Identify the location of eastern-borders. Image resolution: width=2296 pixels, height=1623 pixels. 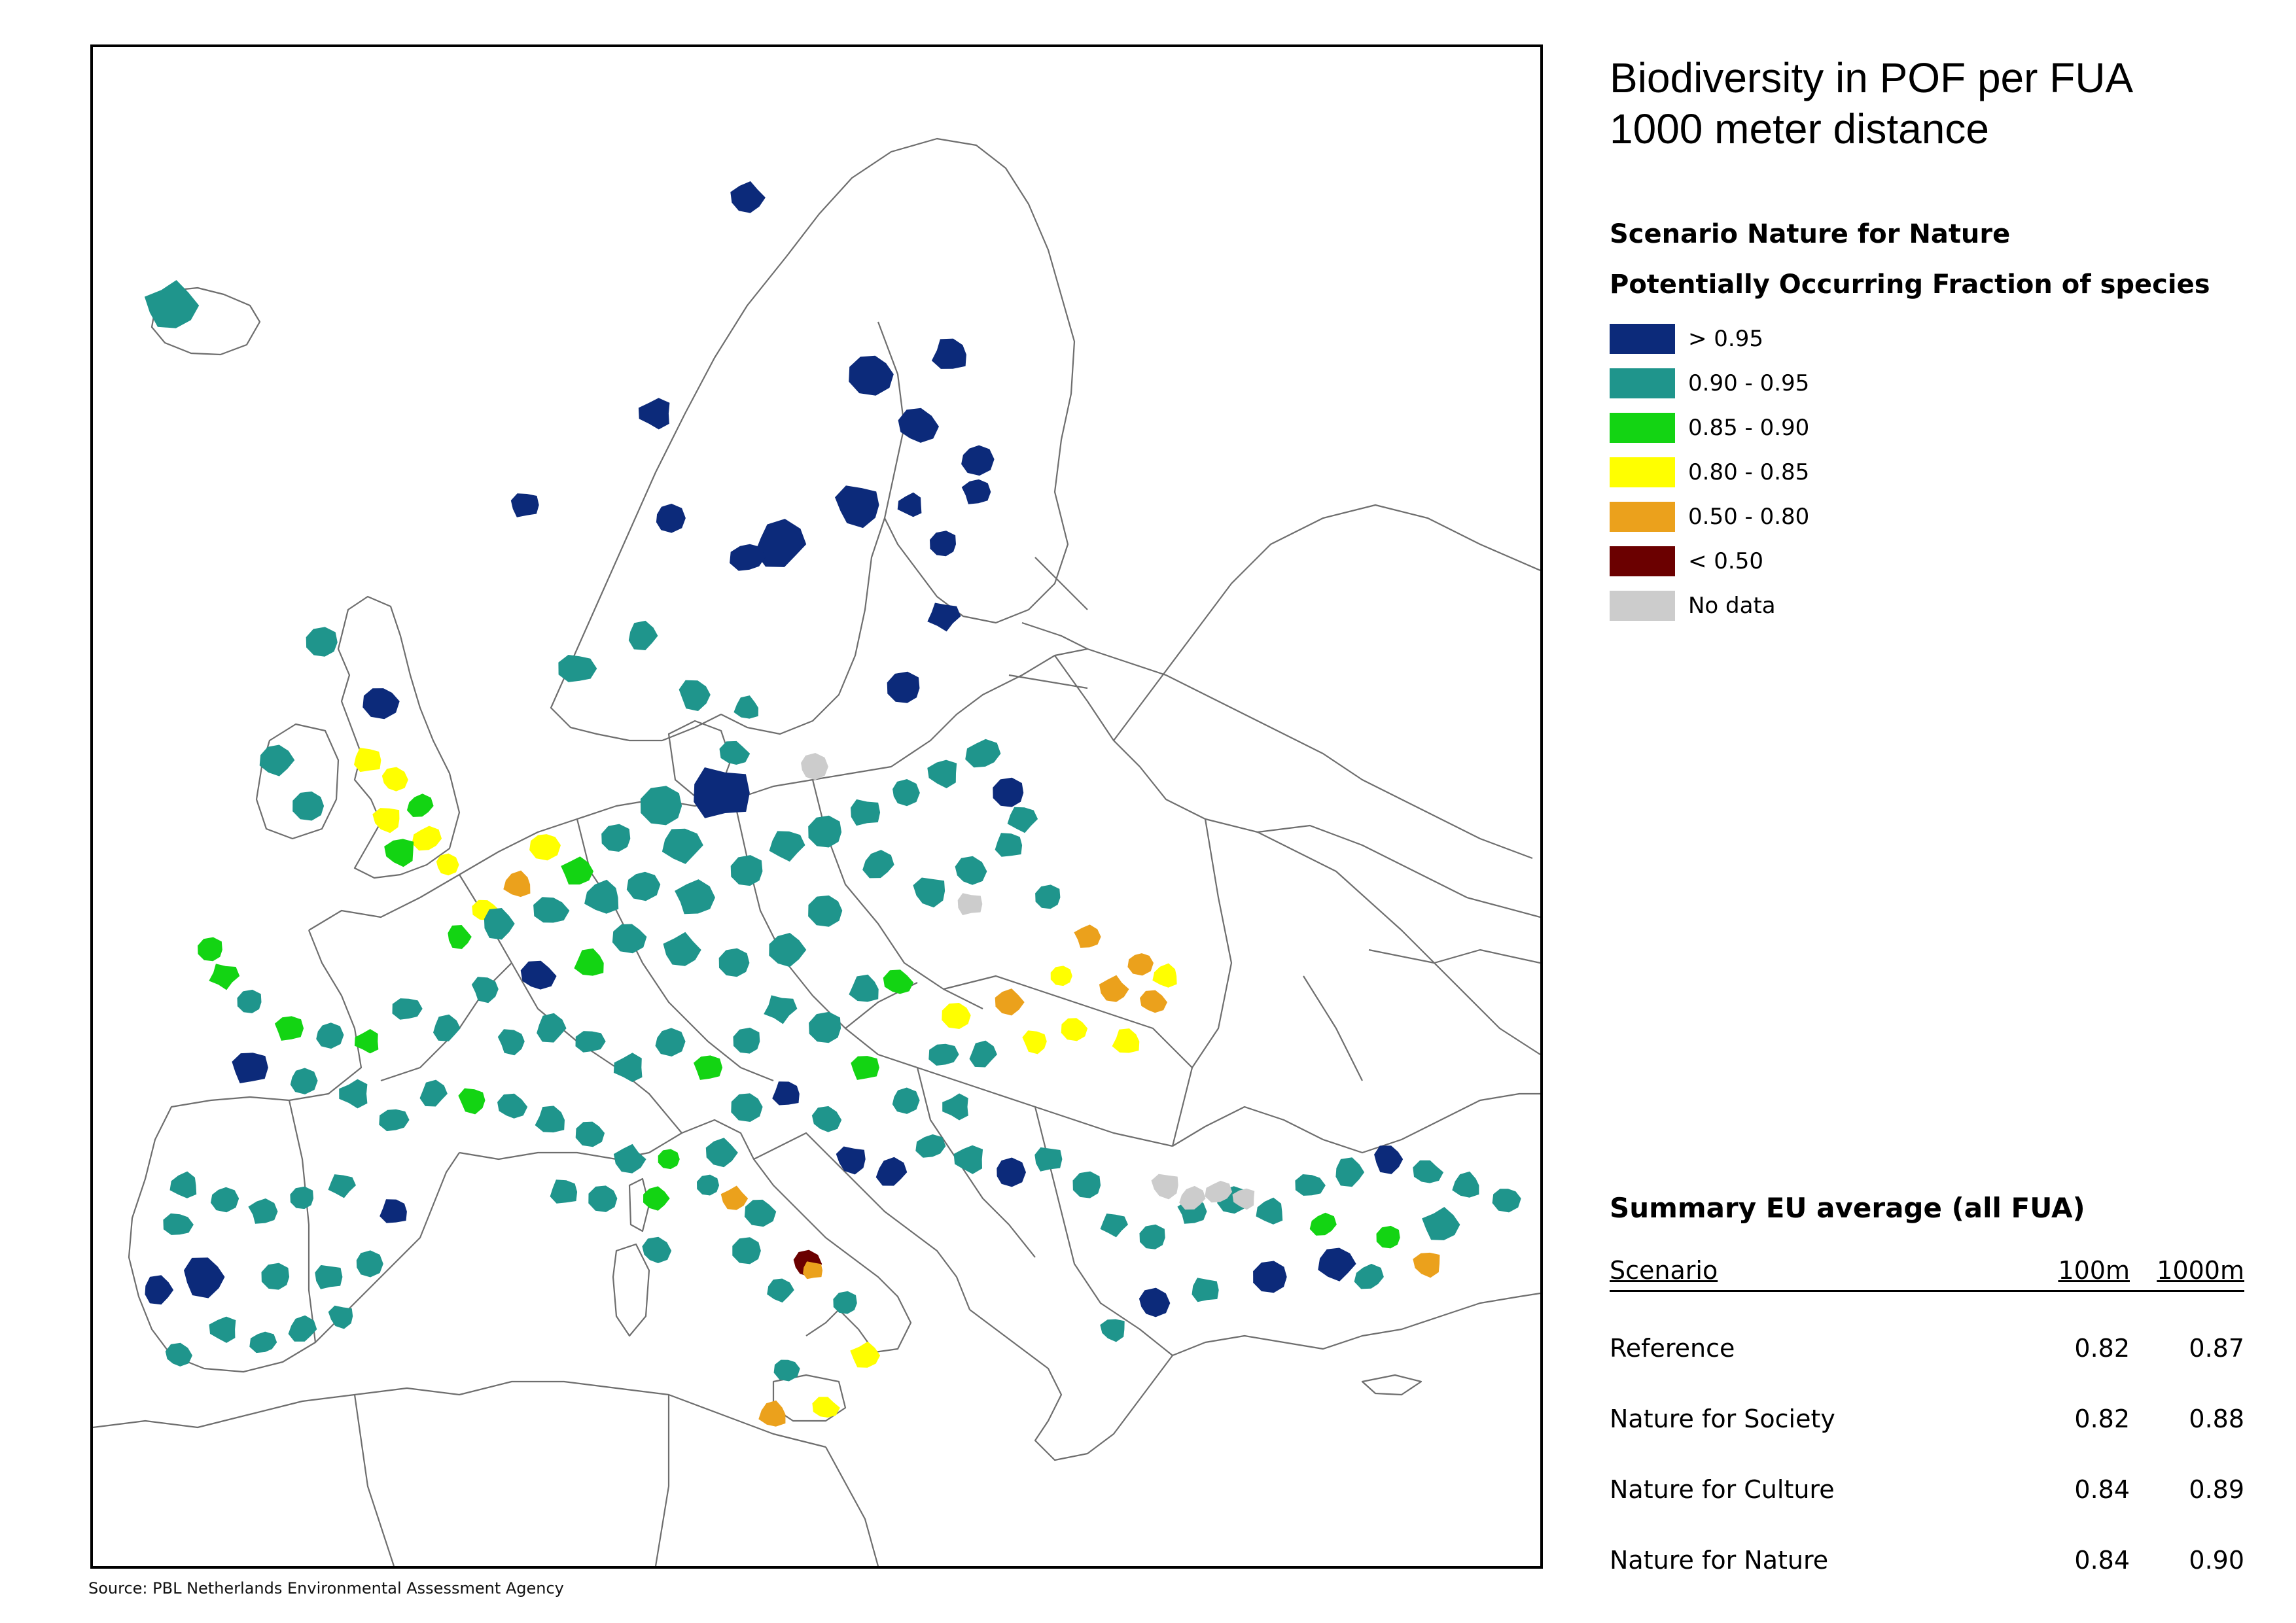
(1297, 825).